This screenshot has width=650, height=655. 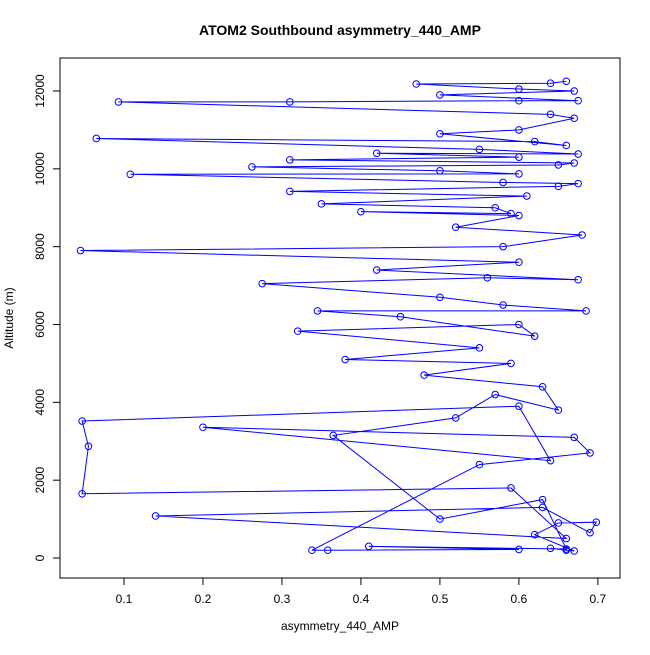 I want to click on x-tick-label: 0.4, so click(x=361, y=599).